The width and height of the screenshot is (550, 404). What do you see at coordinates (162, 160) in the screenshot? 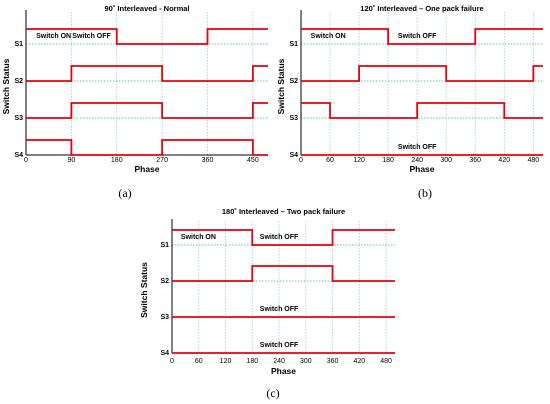
I see `x-tick-label: 270` at bounding box center [162, 160].